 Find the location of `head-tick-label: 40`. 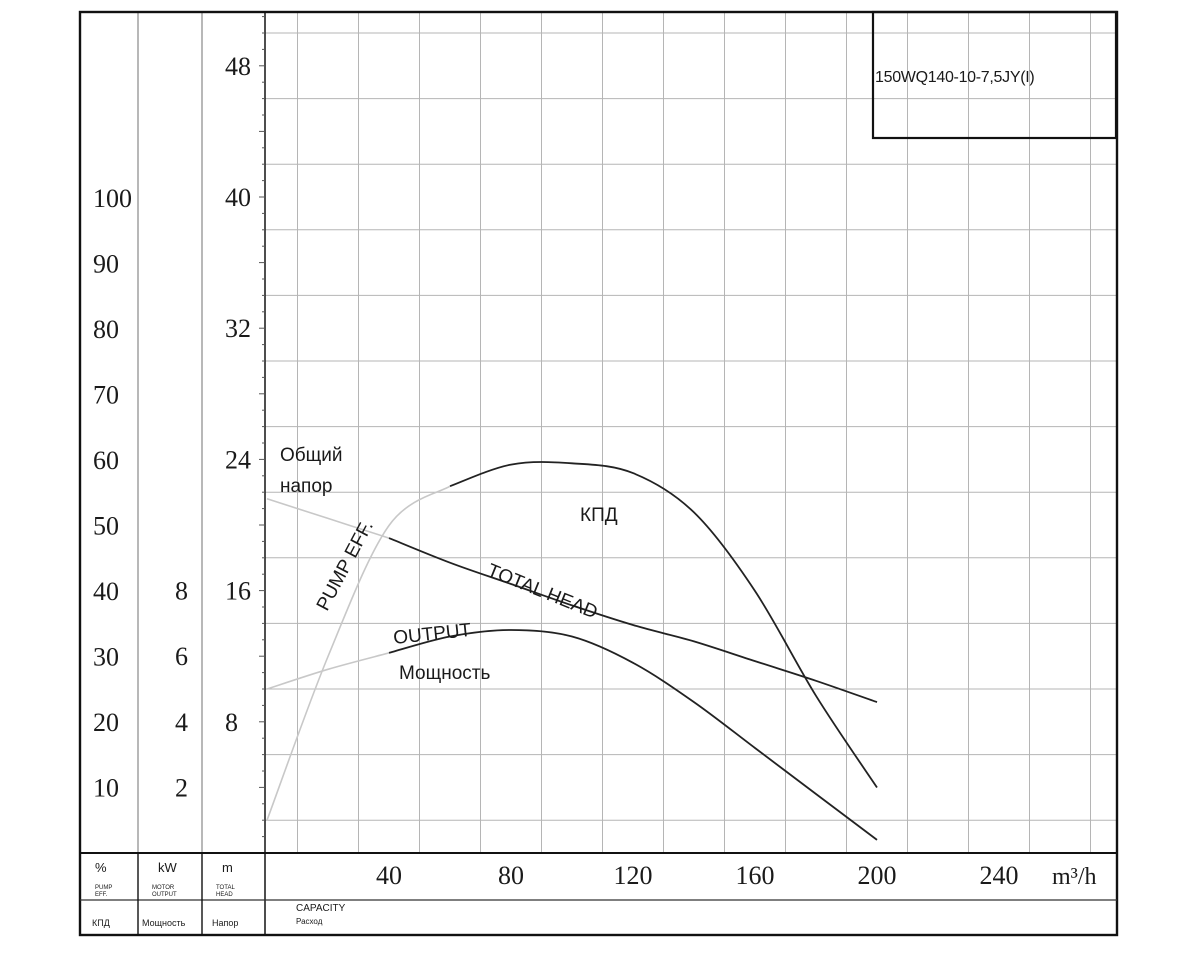

head-tick-label: 40 is located at coordinates (238, 197).